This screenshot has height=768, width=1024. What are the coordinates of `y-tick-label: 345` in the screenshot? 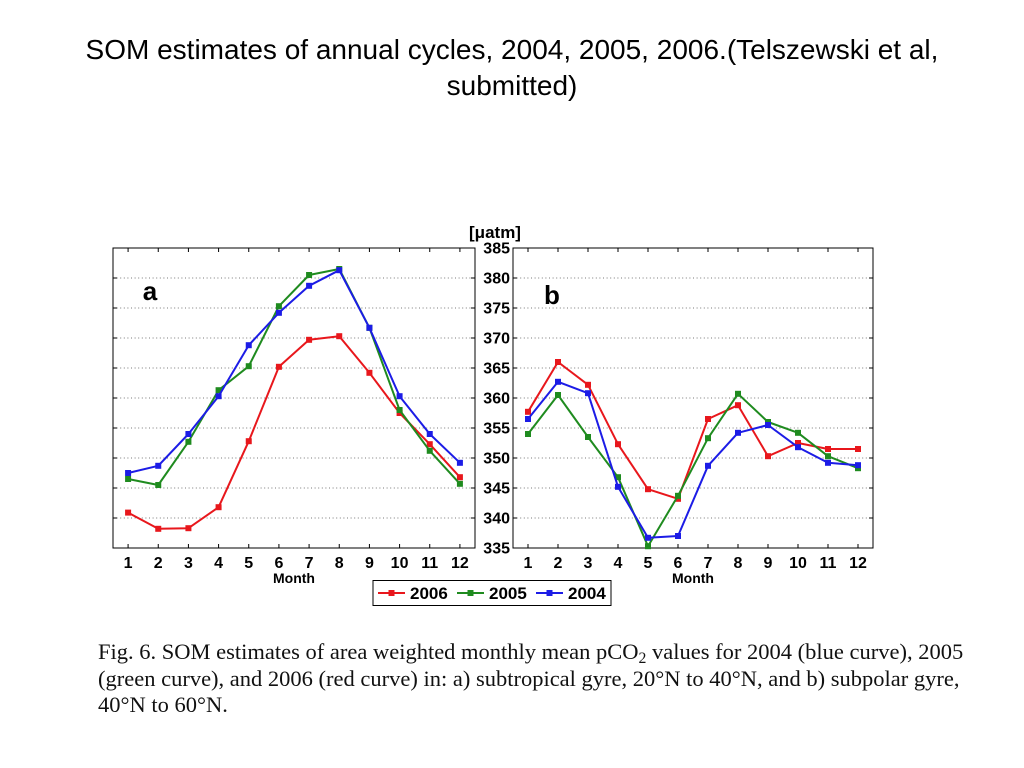 It's located at (496, 489).